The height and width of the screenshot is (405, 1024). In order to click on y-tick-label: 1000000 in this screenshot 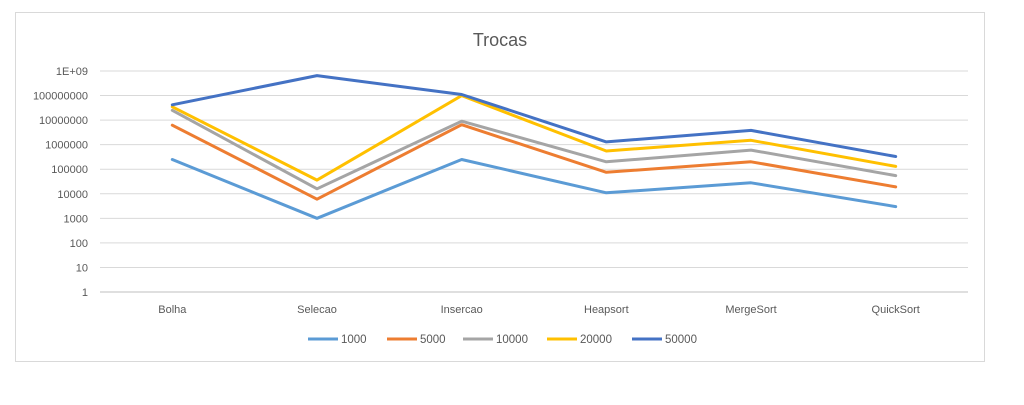, I will do `click(66, 146)`.